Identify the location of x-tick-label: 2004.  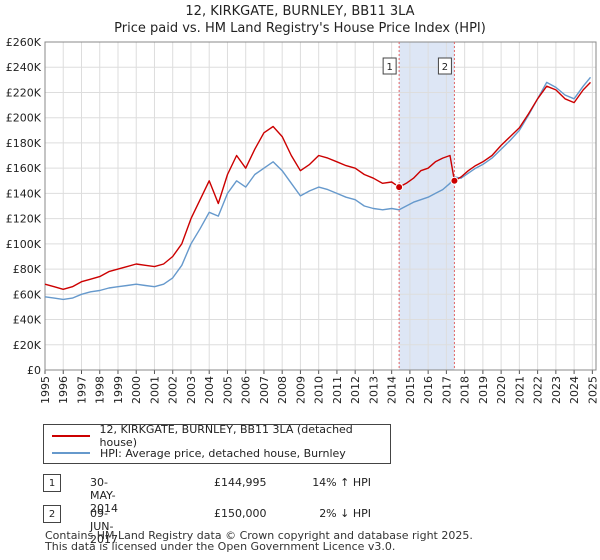
(209, 390).